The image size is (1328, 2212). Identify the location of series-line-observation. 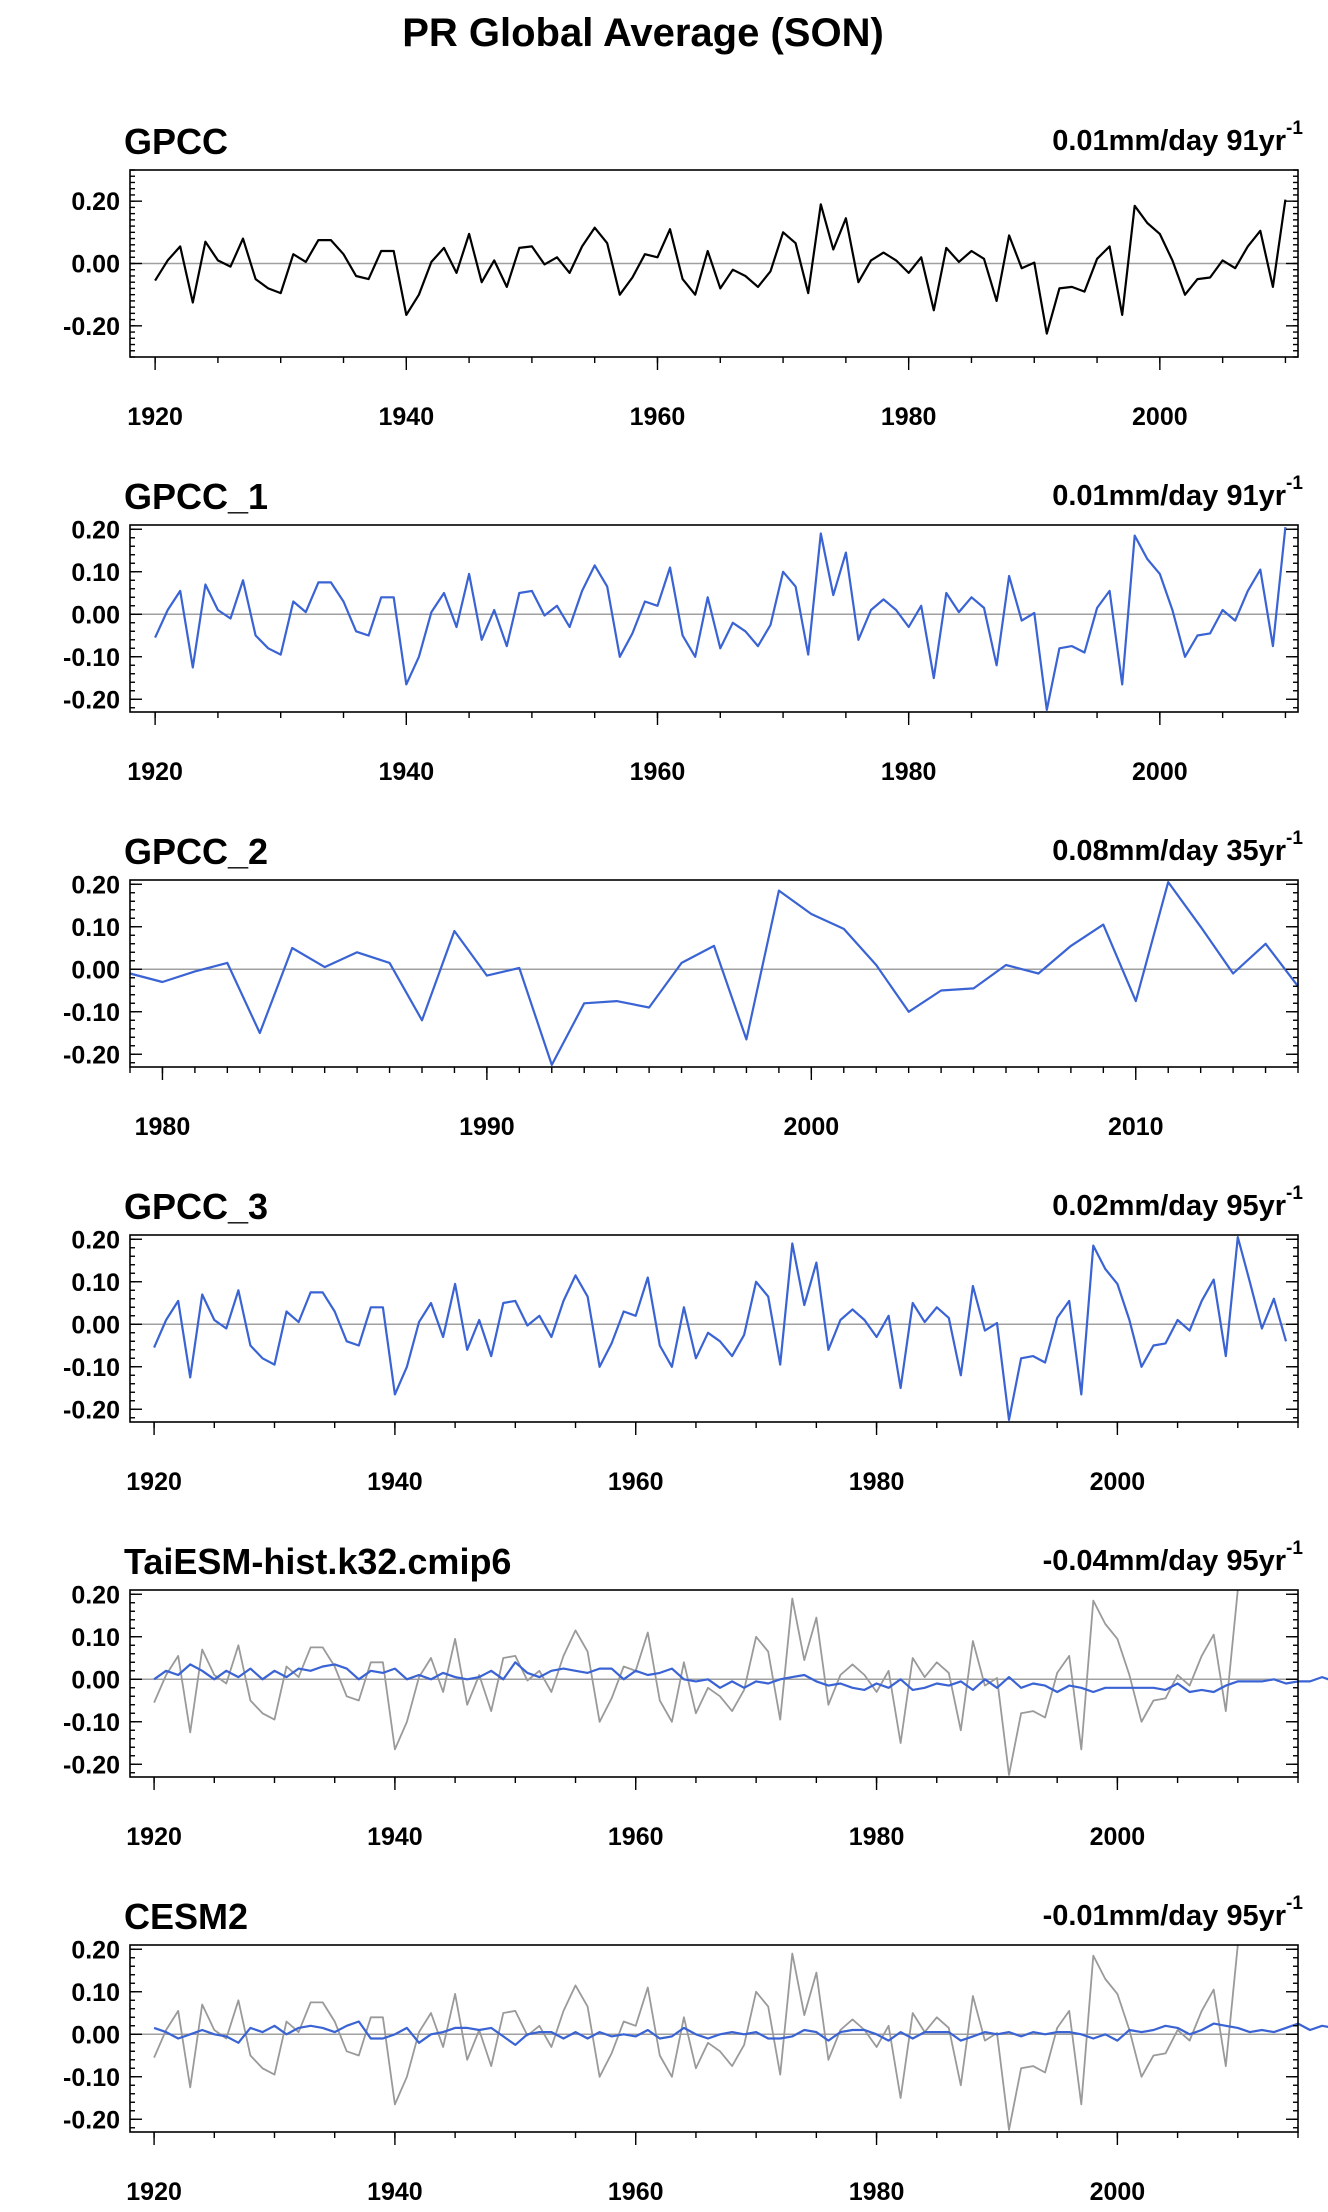
(720, 267).